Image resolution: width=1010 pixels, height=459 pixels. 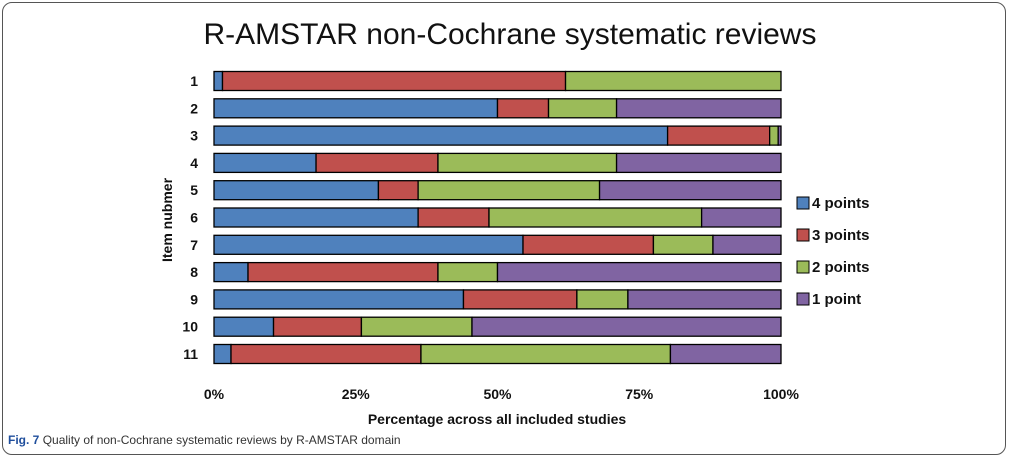 I want to click on caption-fig-label: Fig. 7, so click(x=24, y=440).